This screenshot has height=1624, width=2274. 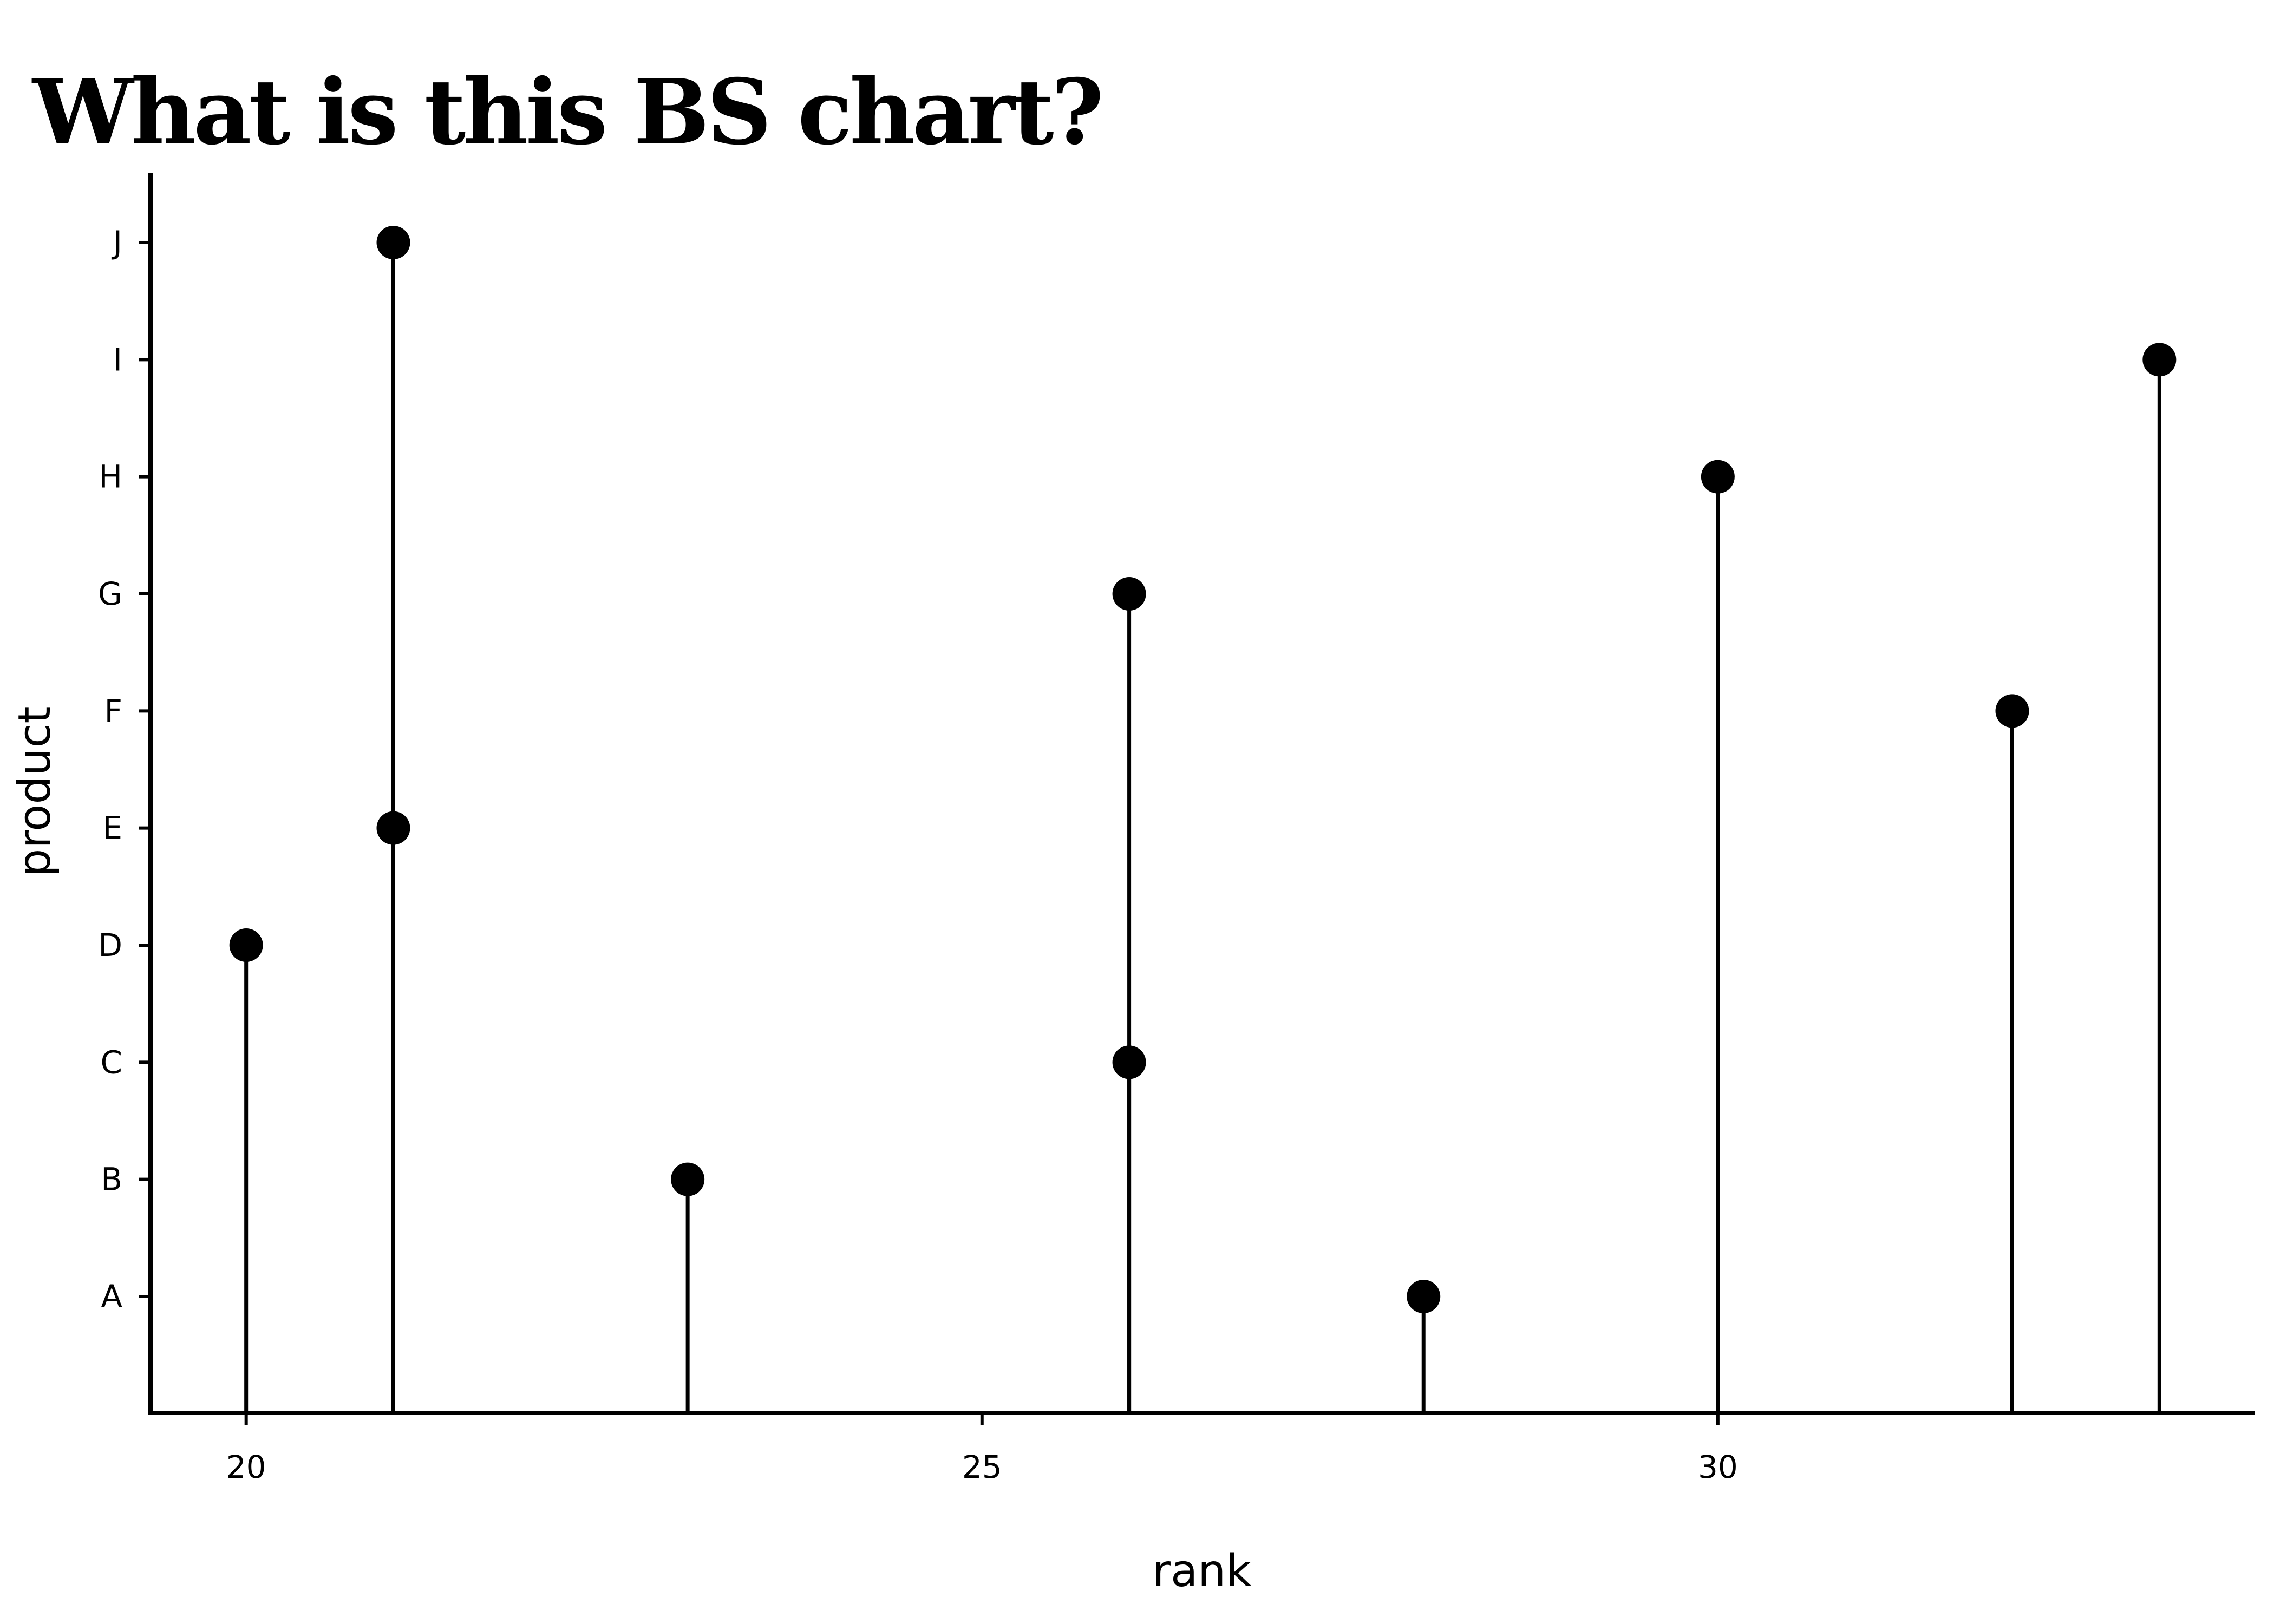 I want to click on lollipop-point-a, so click(x=1424, y=1296).